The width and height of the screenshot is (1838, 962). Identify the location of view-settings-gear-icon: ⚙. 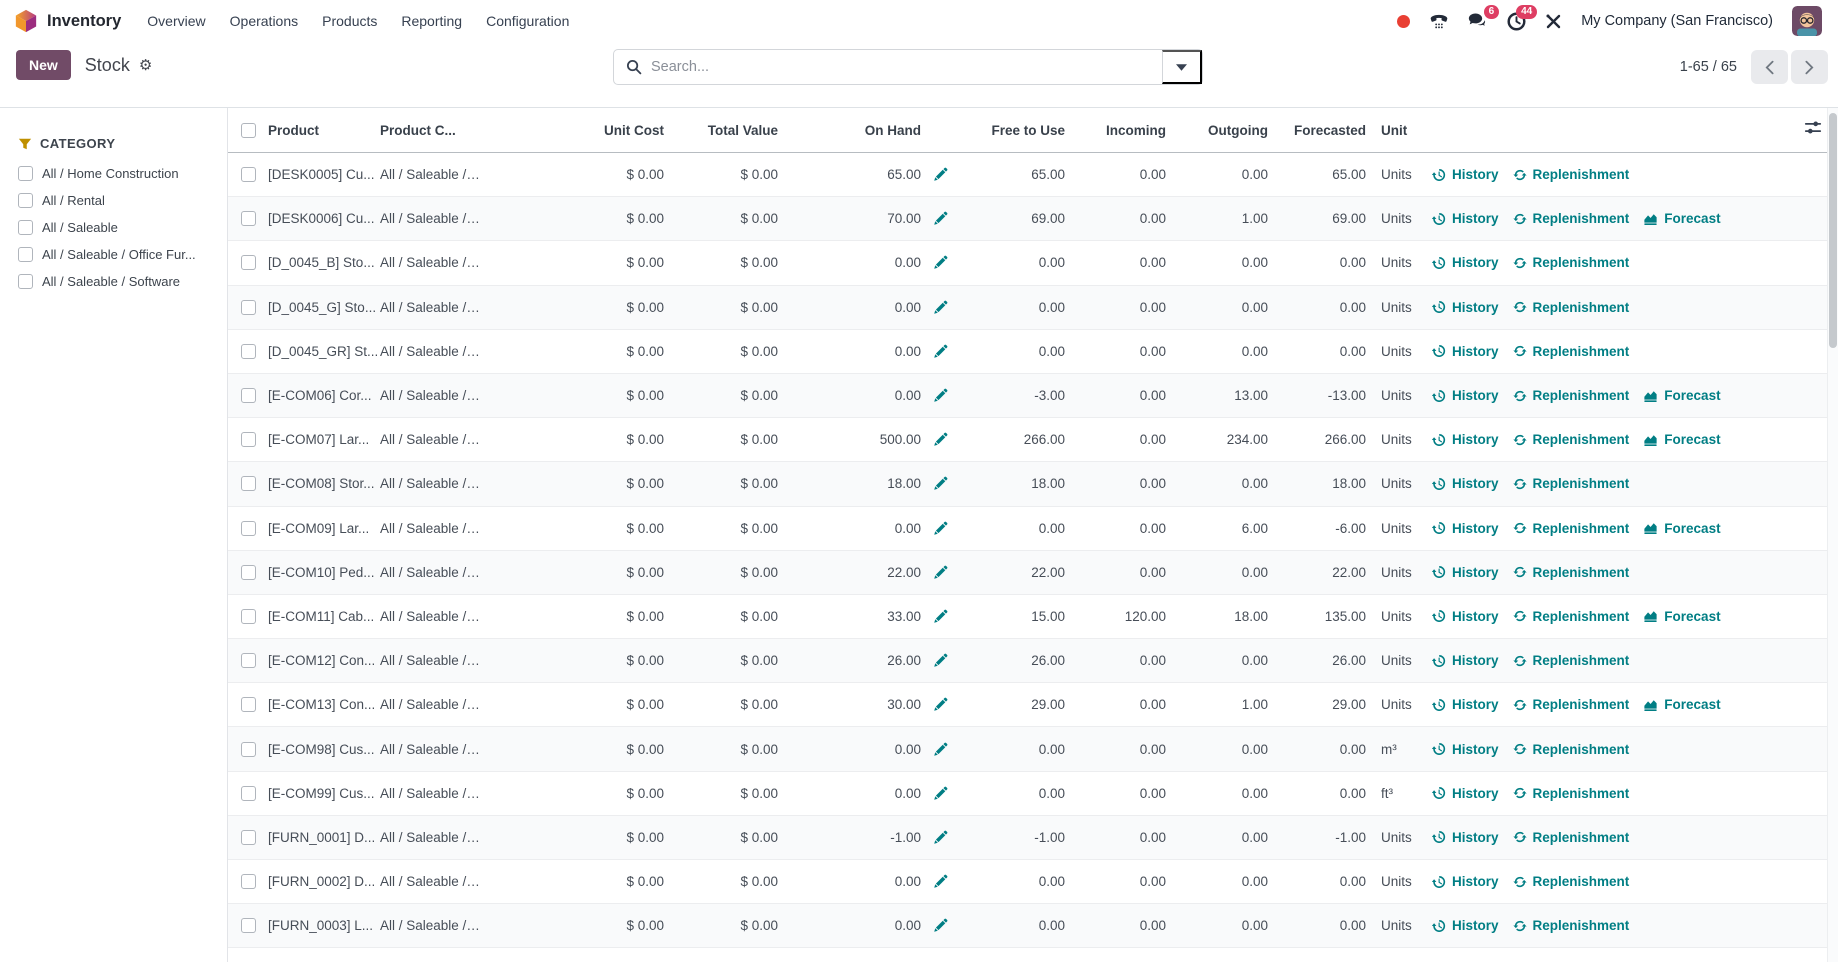
(145, 65).